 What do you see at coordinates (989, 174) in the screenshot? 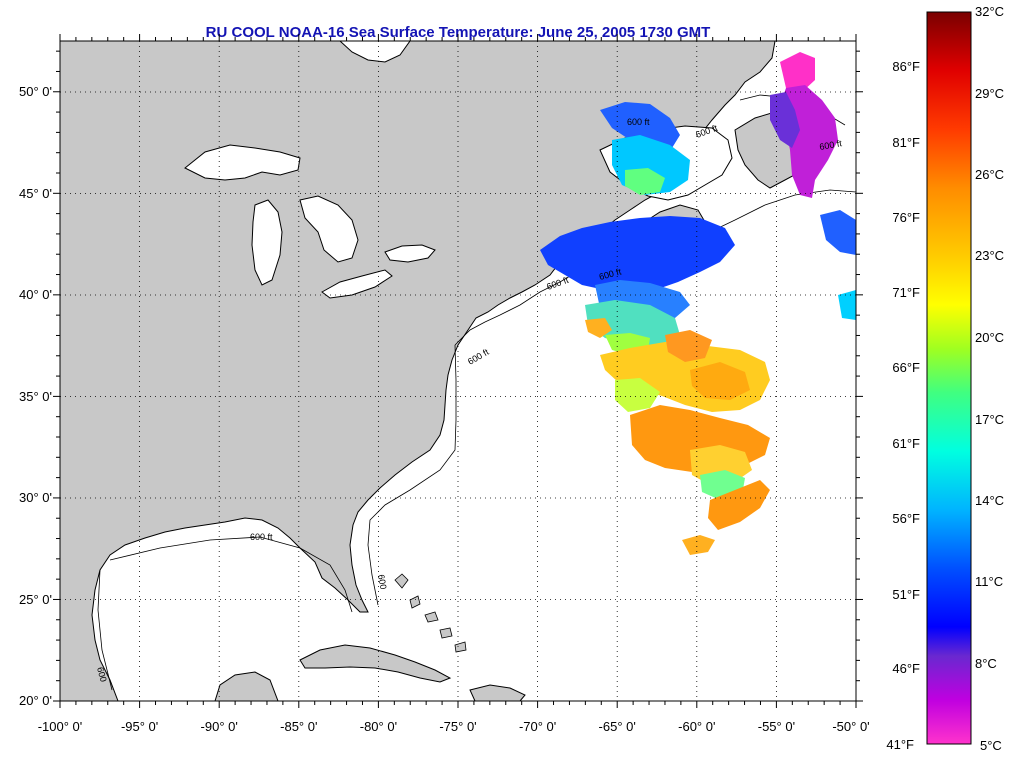
I see `celsius-label: 26°C` at bounding box center [989, 174].